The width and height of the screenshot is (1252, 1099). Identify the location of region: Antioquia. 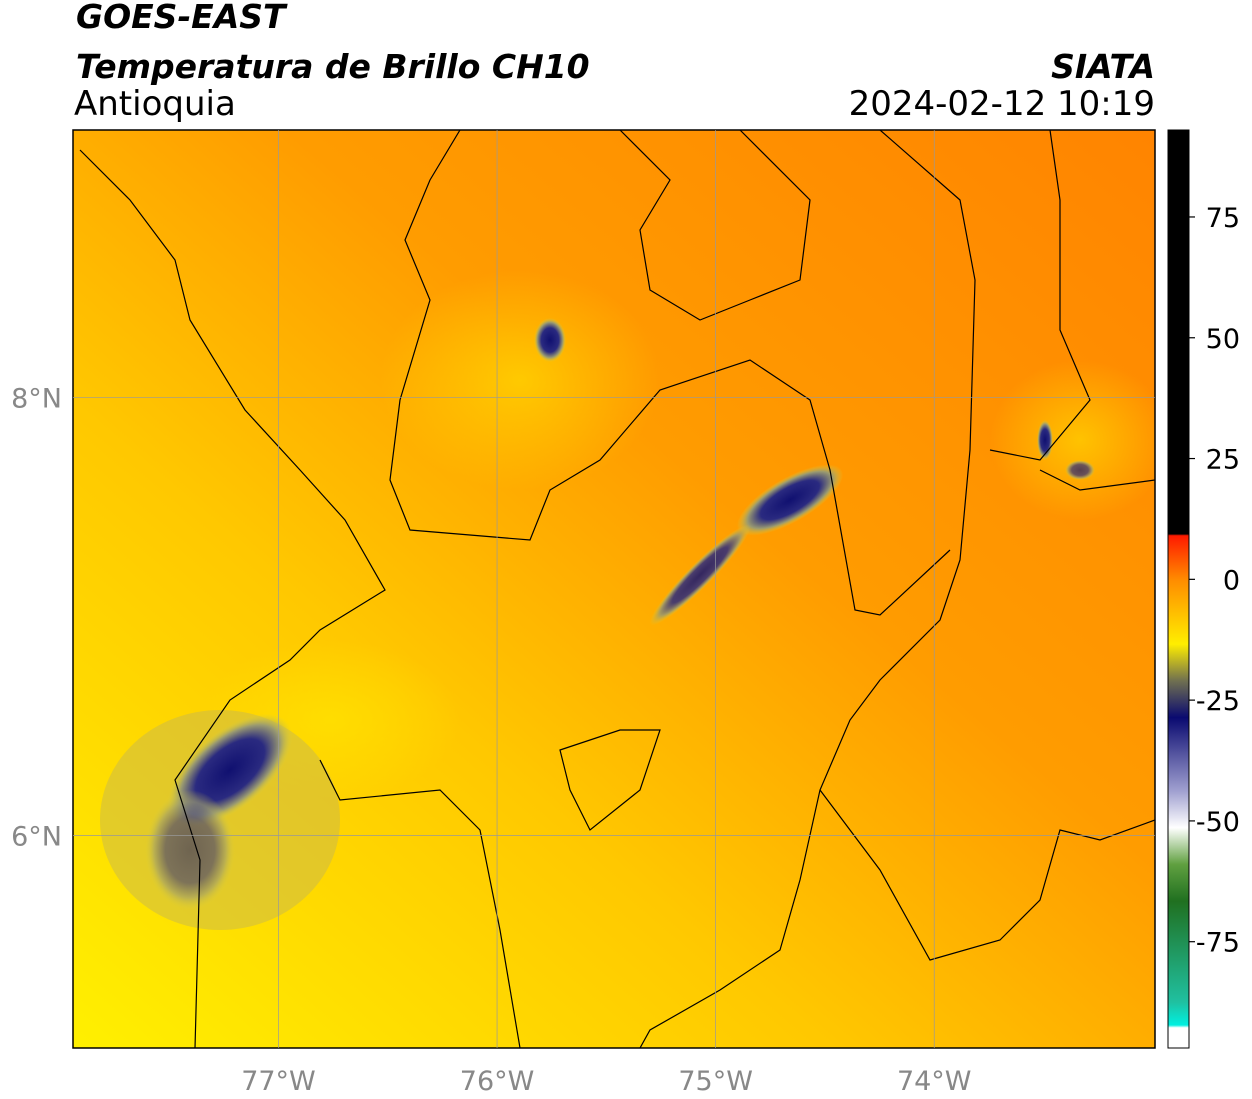
(155, 104).